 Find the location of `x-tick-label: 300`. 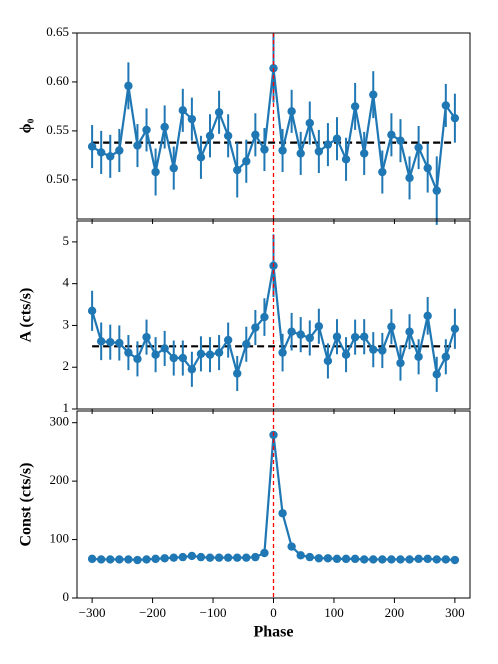

x-tick-label: 300 is located at coordinates (455, 612).